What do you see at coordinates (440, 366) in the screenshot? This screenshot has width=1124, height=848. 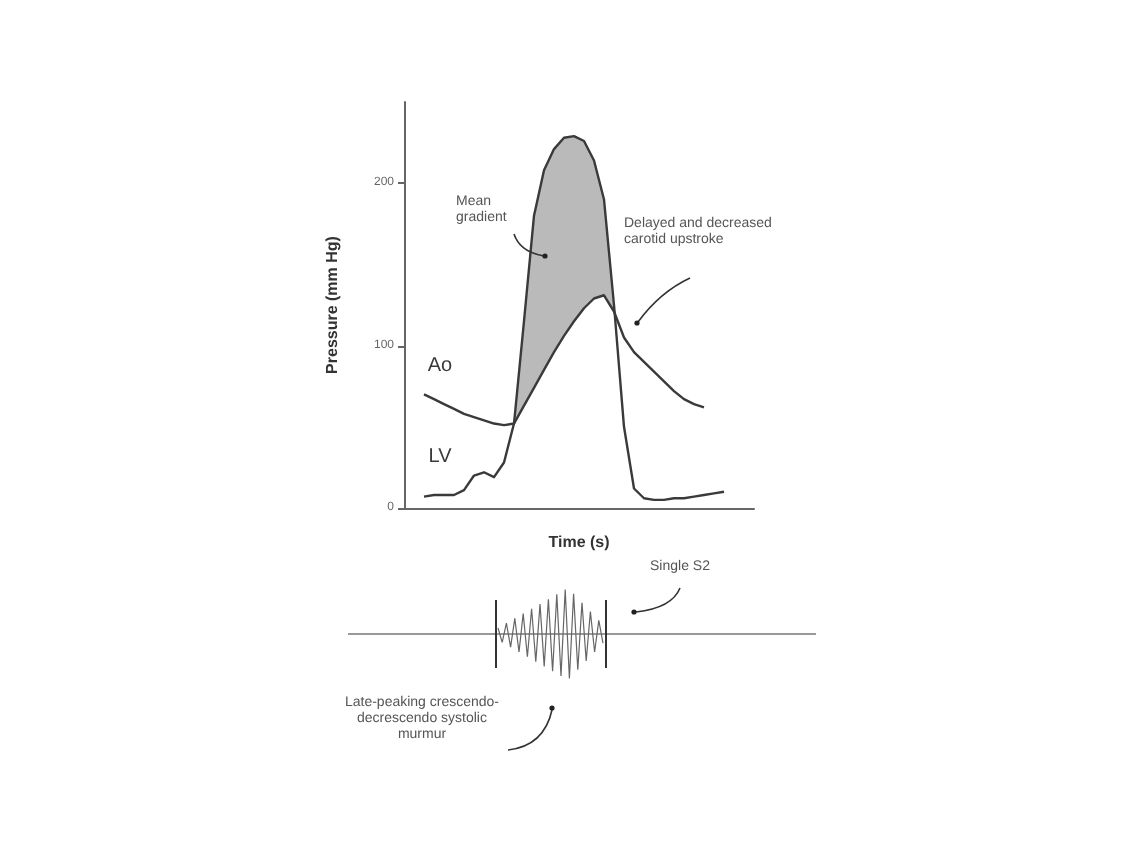 I see `series-label: Ao` at bounding box center [440, 366].